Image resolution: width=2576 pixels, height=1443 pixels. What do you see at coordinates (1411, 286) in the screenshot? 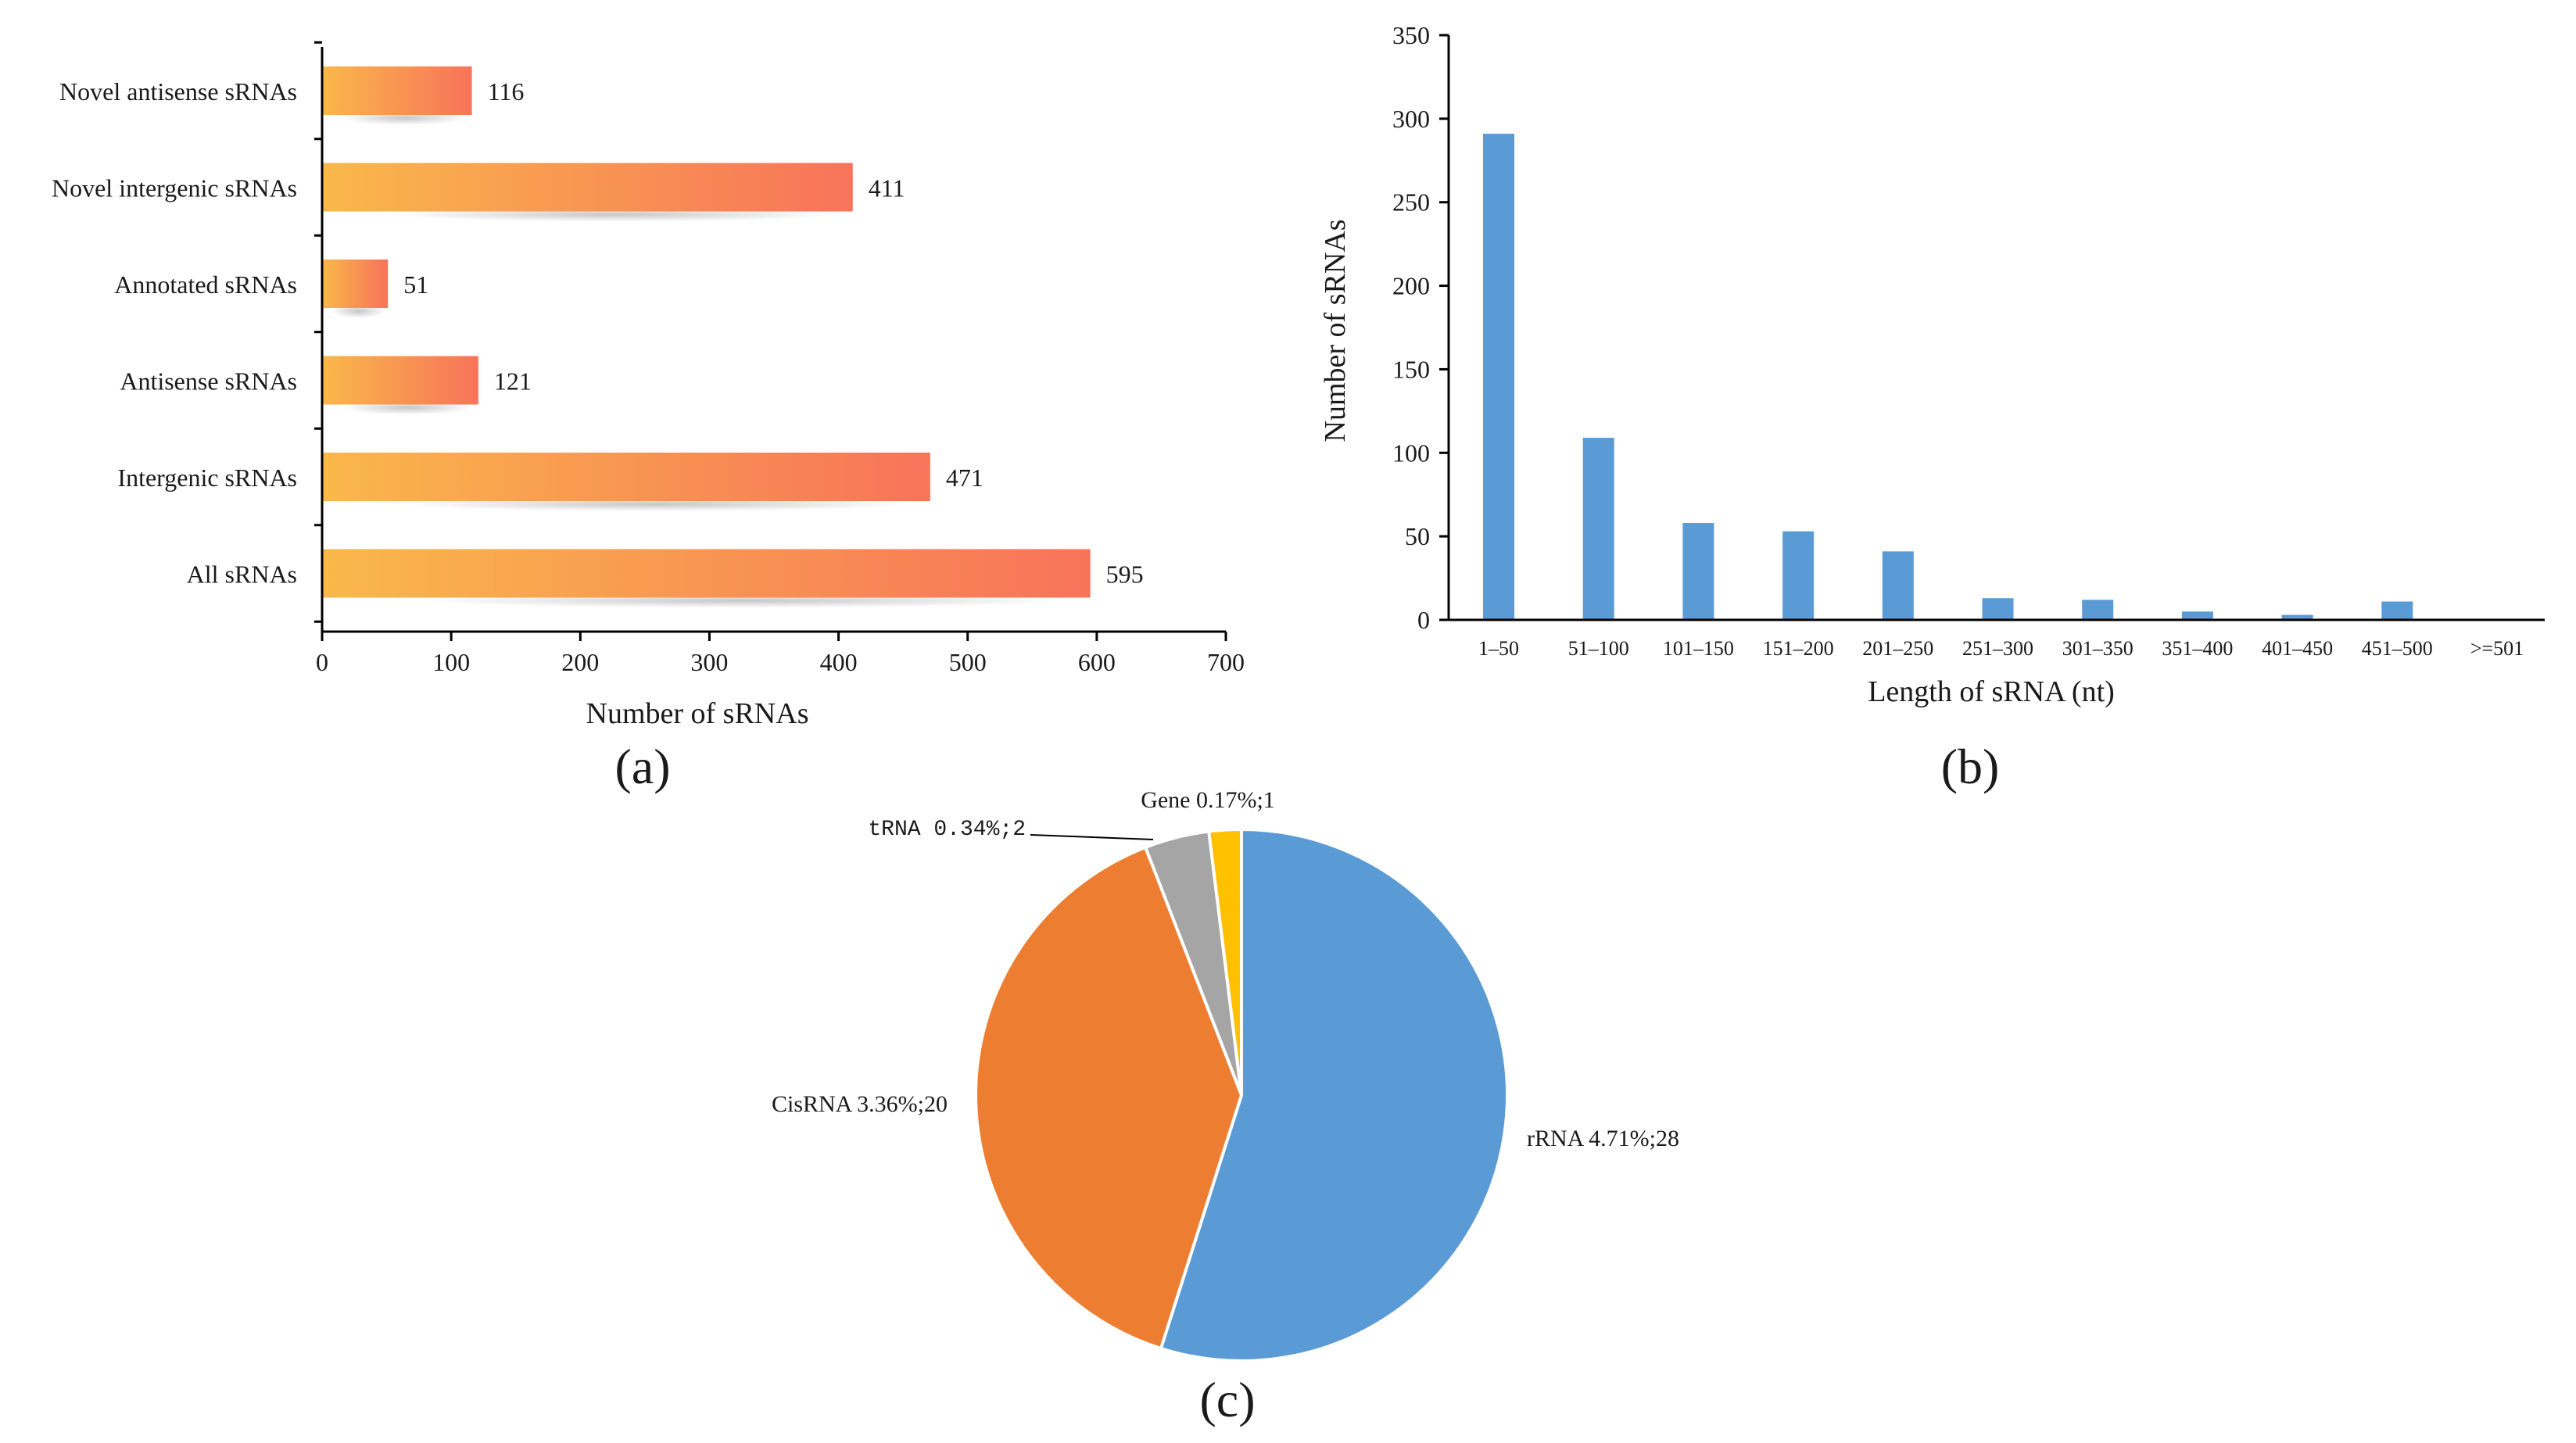
I see `b-y-tick-label: 200` at bounding box center [1411, 286].